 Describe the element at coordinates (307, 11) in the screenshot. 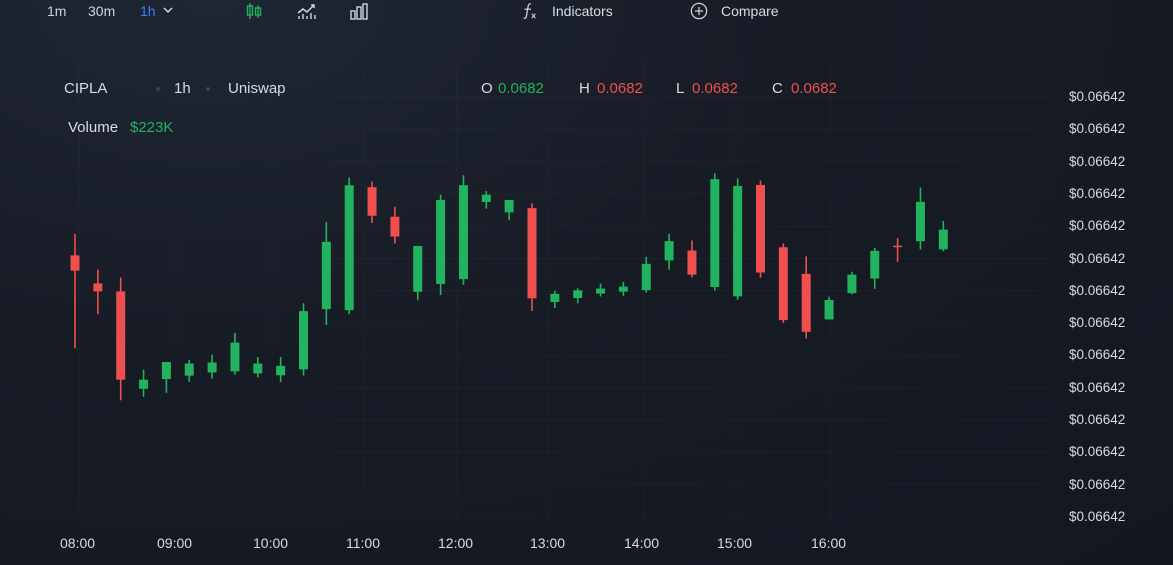

I see `line-chart-type-icon` at that location.